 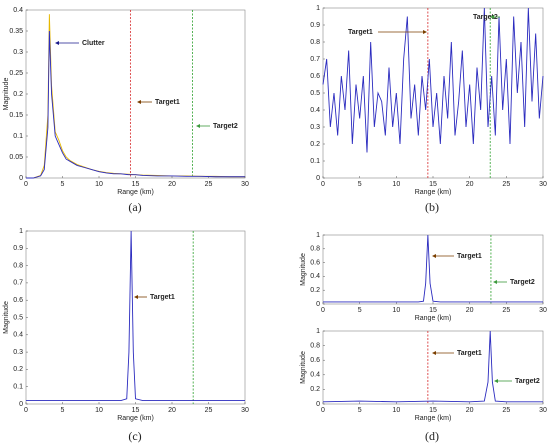 I want to click on y-tick-label: 0.25, so click(x=16, y=73).